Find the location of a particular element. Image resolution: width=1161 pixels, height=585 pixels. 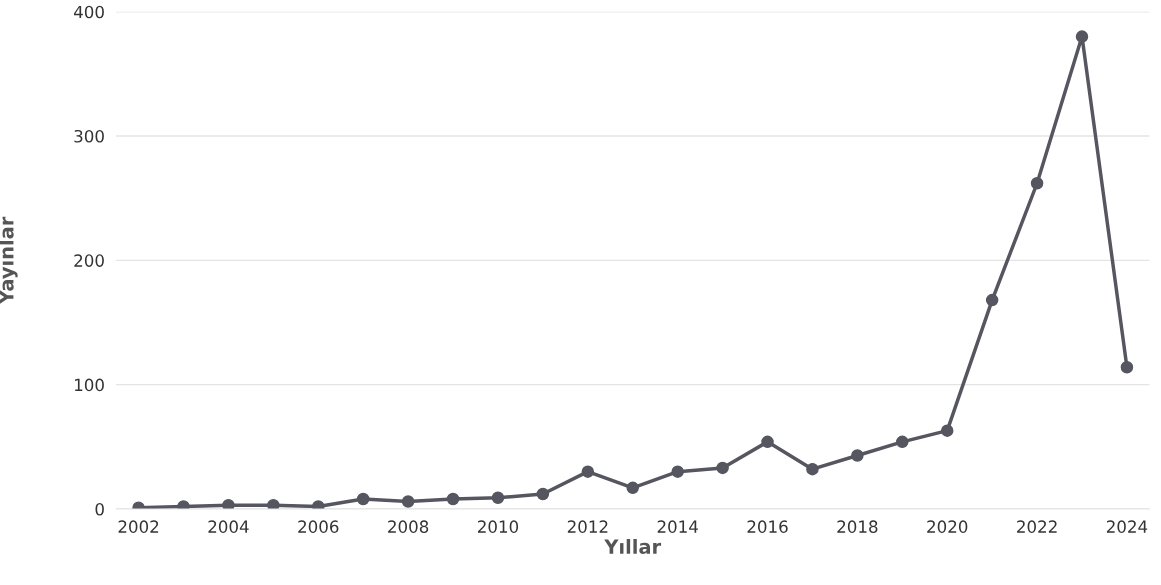

x-tick-label: 2008 is located at coordinates (408, 526).